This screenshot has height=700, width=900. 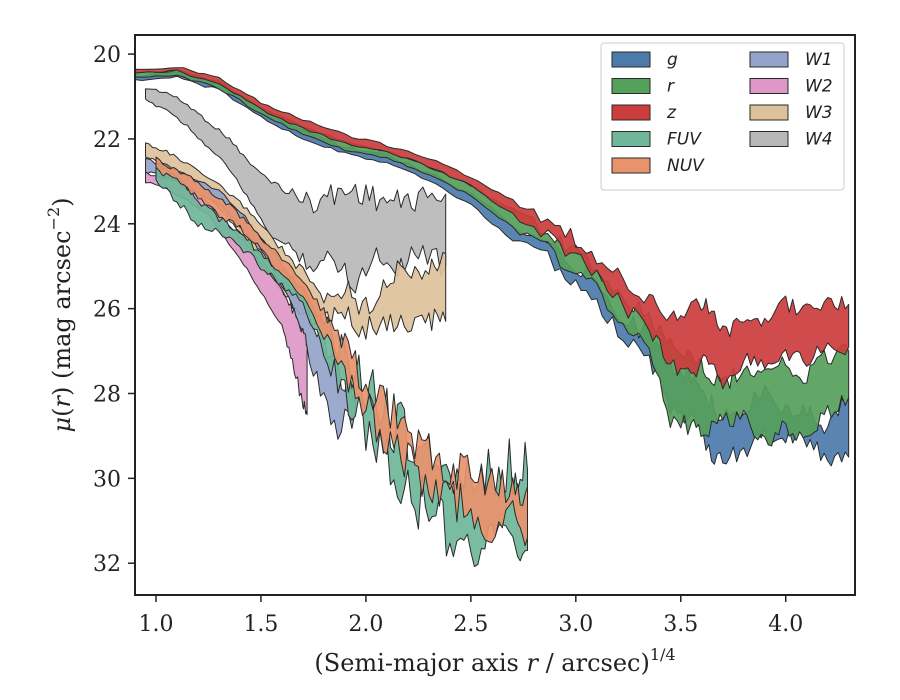 What do you see at coordinates (686, 166) in the screenshot?
I see `legend-label-nuv: NUV` at bounding box center [686, 166].